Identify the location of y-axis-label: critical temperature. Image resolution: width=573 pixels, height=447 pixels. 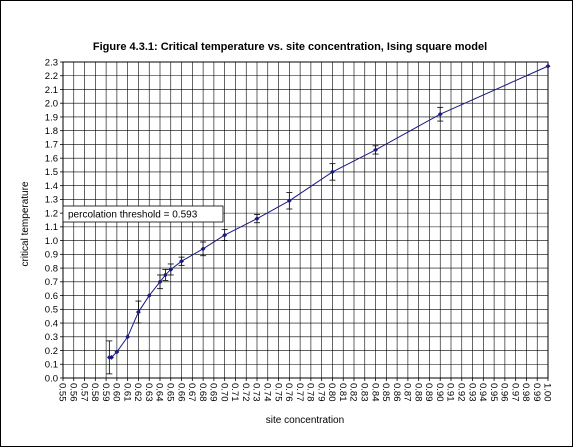
(25, 223).